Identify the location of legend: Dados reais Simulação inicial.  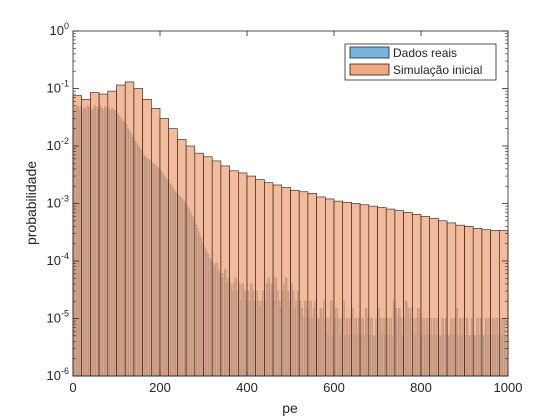
(420, 62).